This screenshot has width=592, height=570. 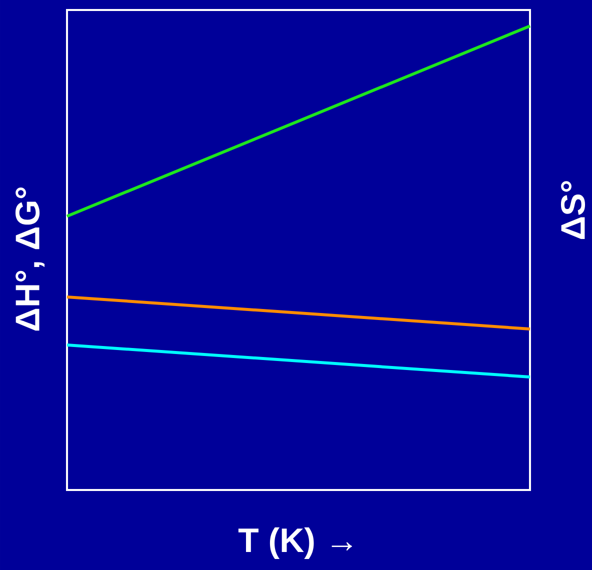 I want to click on x-axis-title: T (K) →, so click(x=295, y=543).